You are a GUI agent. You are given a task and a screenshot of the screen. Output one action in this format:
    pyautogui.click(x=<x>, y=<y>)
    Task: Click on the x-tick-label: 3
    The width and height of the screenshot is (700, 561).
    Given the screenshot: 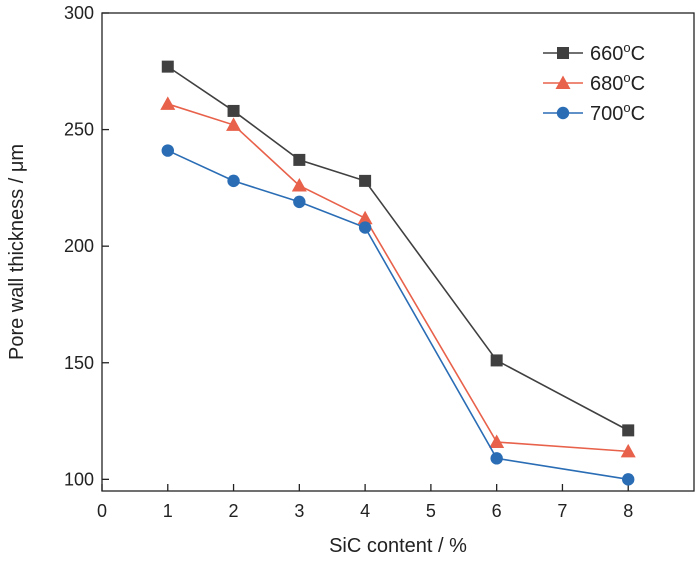 What is the action you would take?
    pyautogui.click(x=299, y=511)
    